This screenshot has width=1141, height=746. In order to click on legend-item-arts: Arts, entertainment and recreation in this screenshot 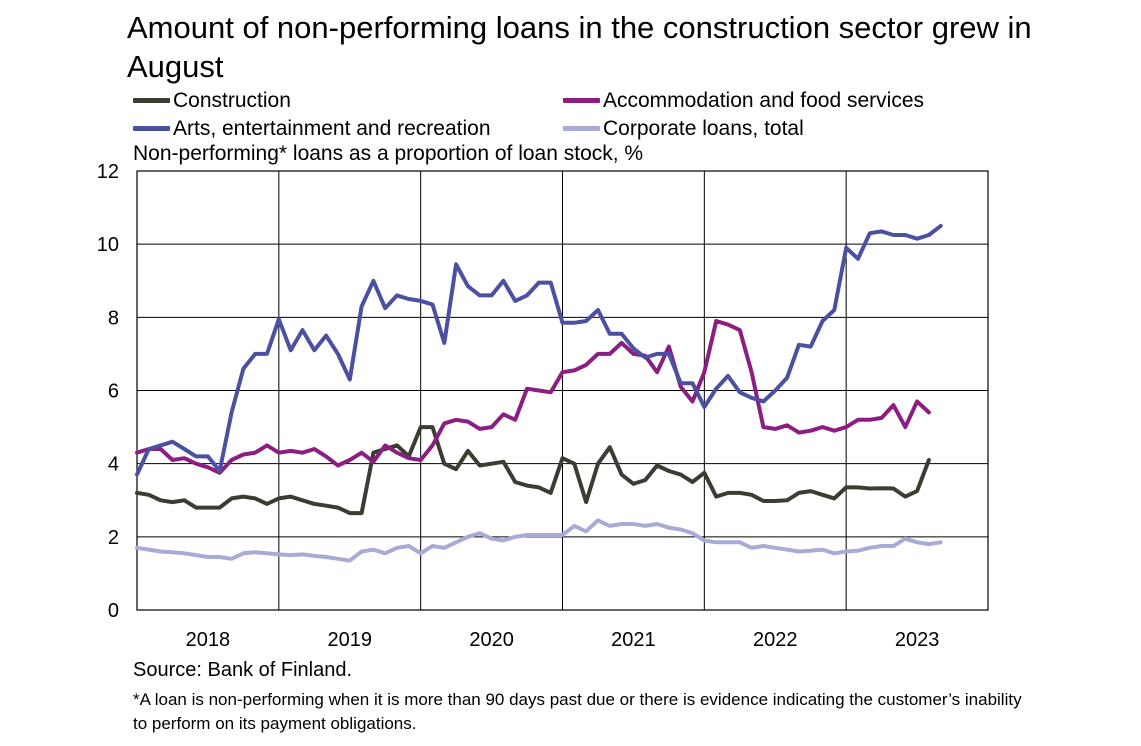, I will do `click(312, 128)`.